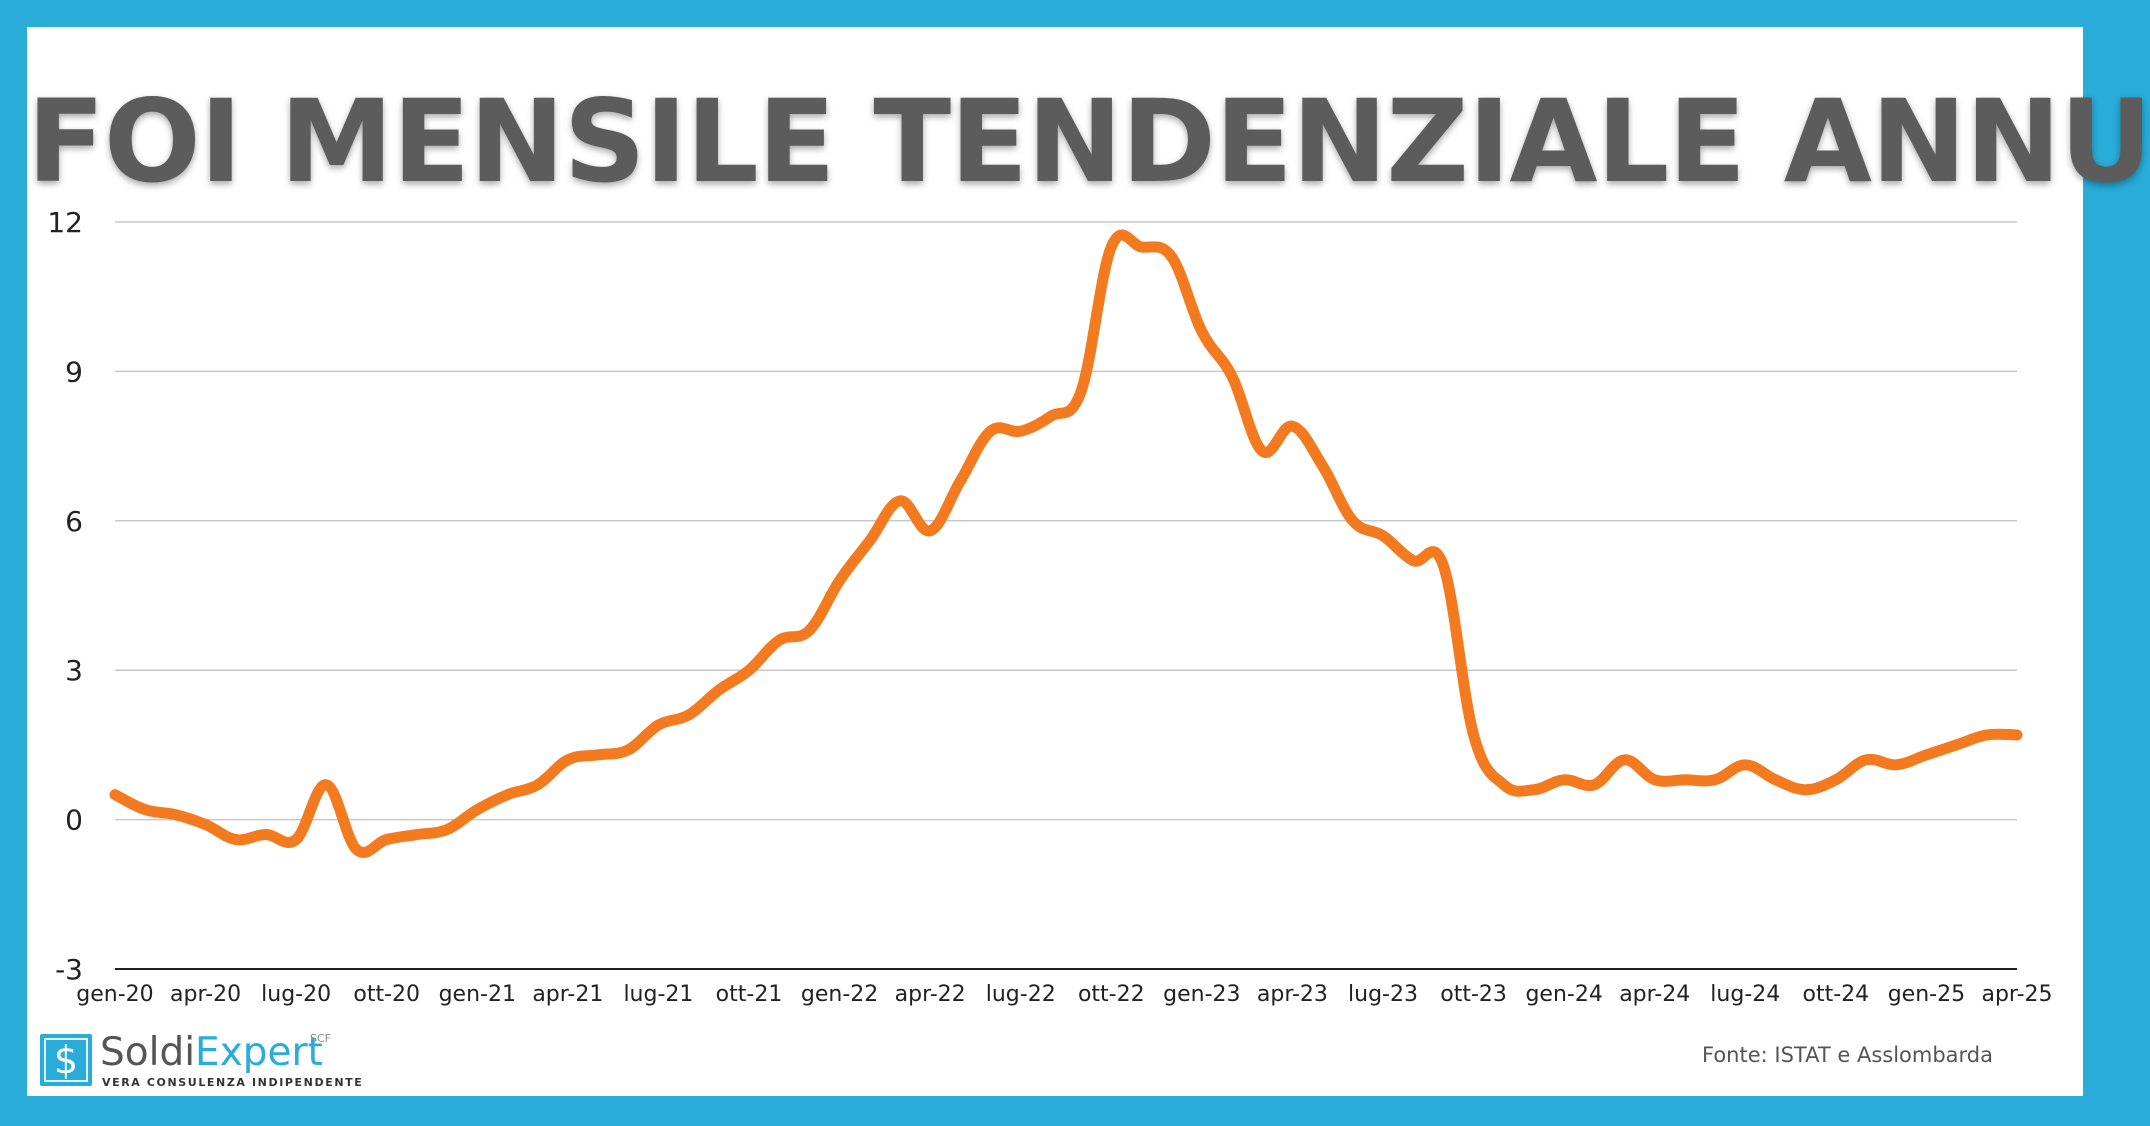 Image resolution: width=2150 pixels, height=1126 pixels. I want to click on x-tick-label: ott-21, so click(749, 994).